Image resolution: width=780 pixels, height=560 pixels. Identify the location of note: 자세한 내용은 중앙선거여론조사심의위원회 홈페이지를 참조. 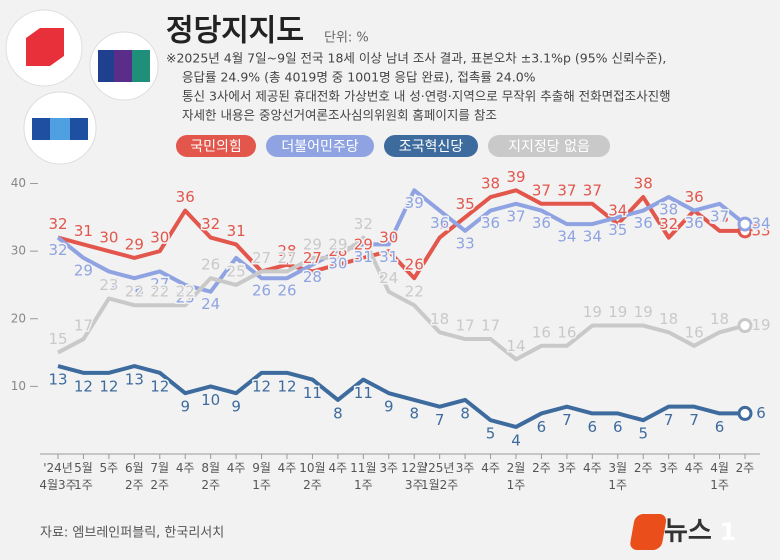
(339, 115).